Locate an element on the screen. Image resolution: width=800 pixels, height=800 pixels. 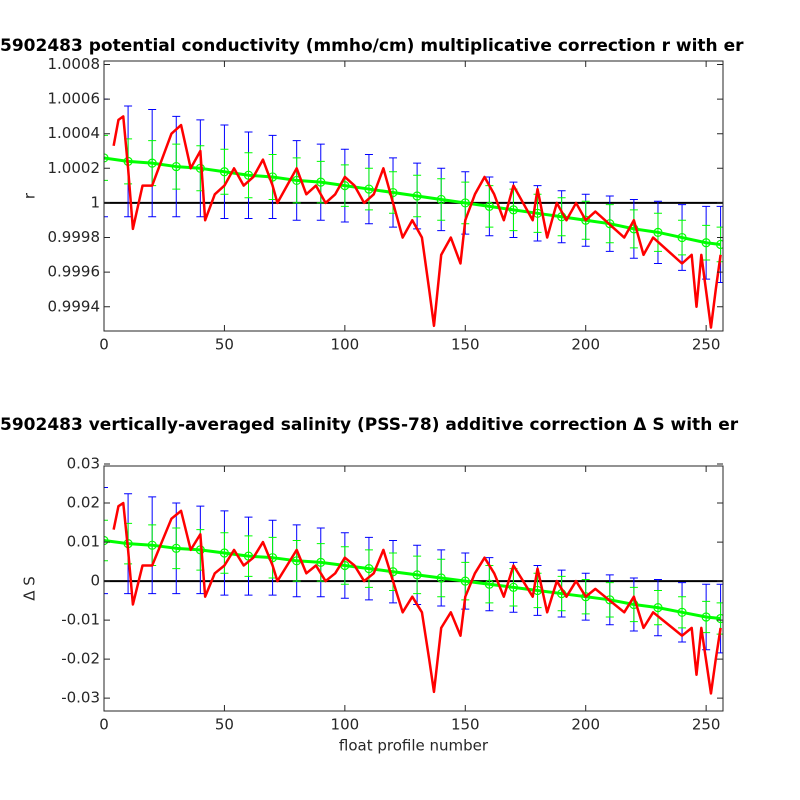
y-tick-label: 0.03 is located at coordinates (83, 464).